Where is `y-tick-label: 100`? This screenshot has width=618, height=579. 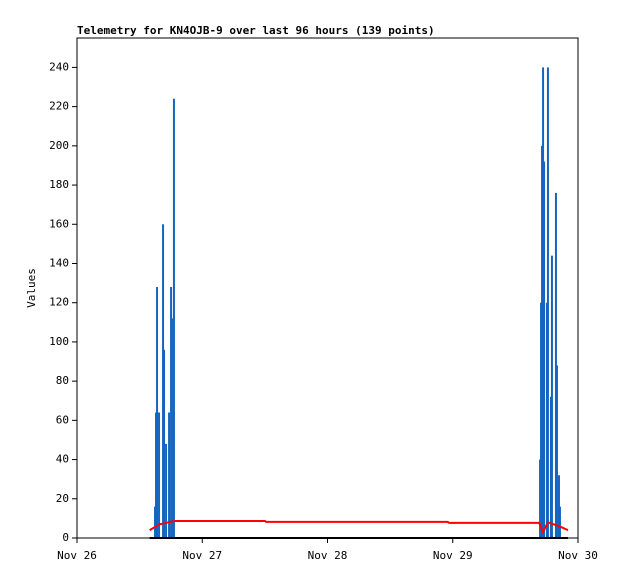
y-tick-label: 100 is located at coordinates (59, 341).